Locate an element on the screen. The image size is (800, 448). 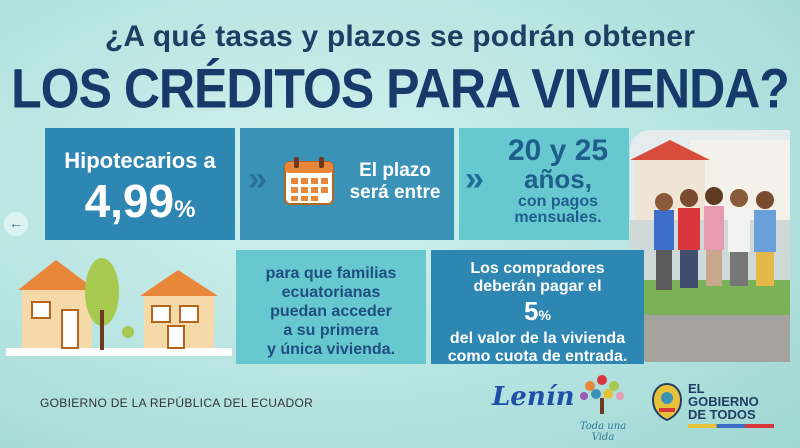
page-subtitle: ¿A qué tasas y plazos se podrán obtener is located at coordinates (400, 36).